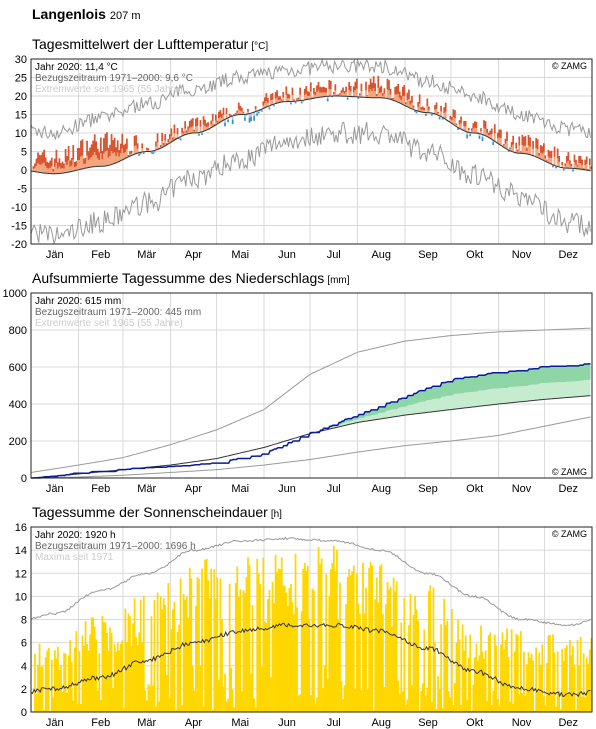 The image size is (596, 729). What do you see at coordinates (193, 255) in the screenshot?
I see `x-tick-label: Apr` at bounding box center [193, 255].